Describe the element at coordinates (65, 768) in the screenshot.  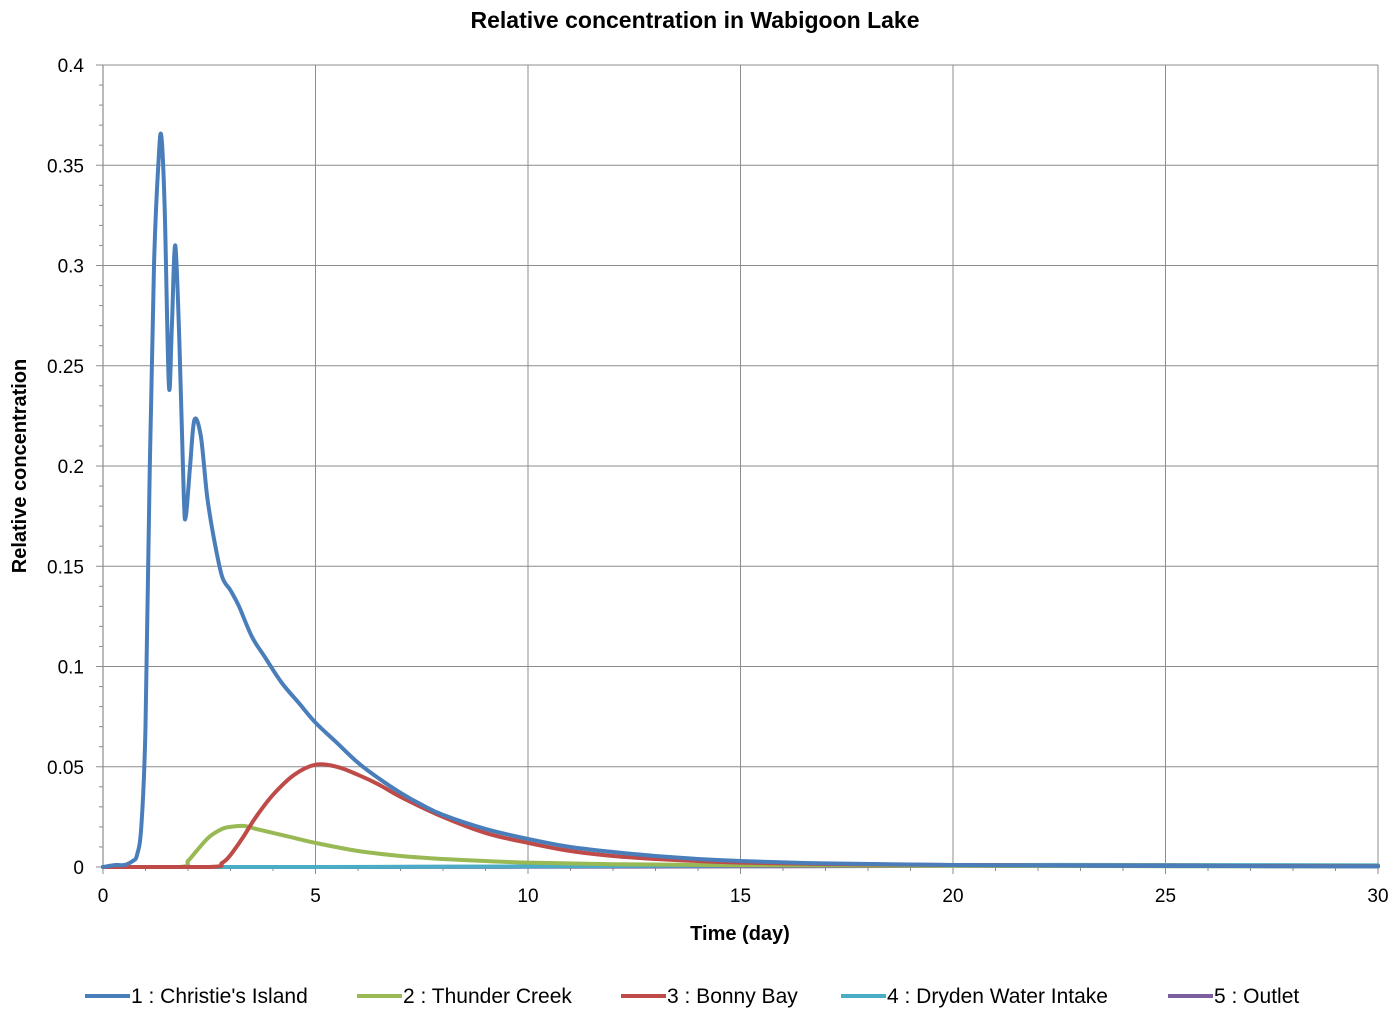
I see `y-tick-label: 0.05` at that location.